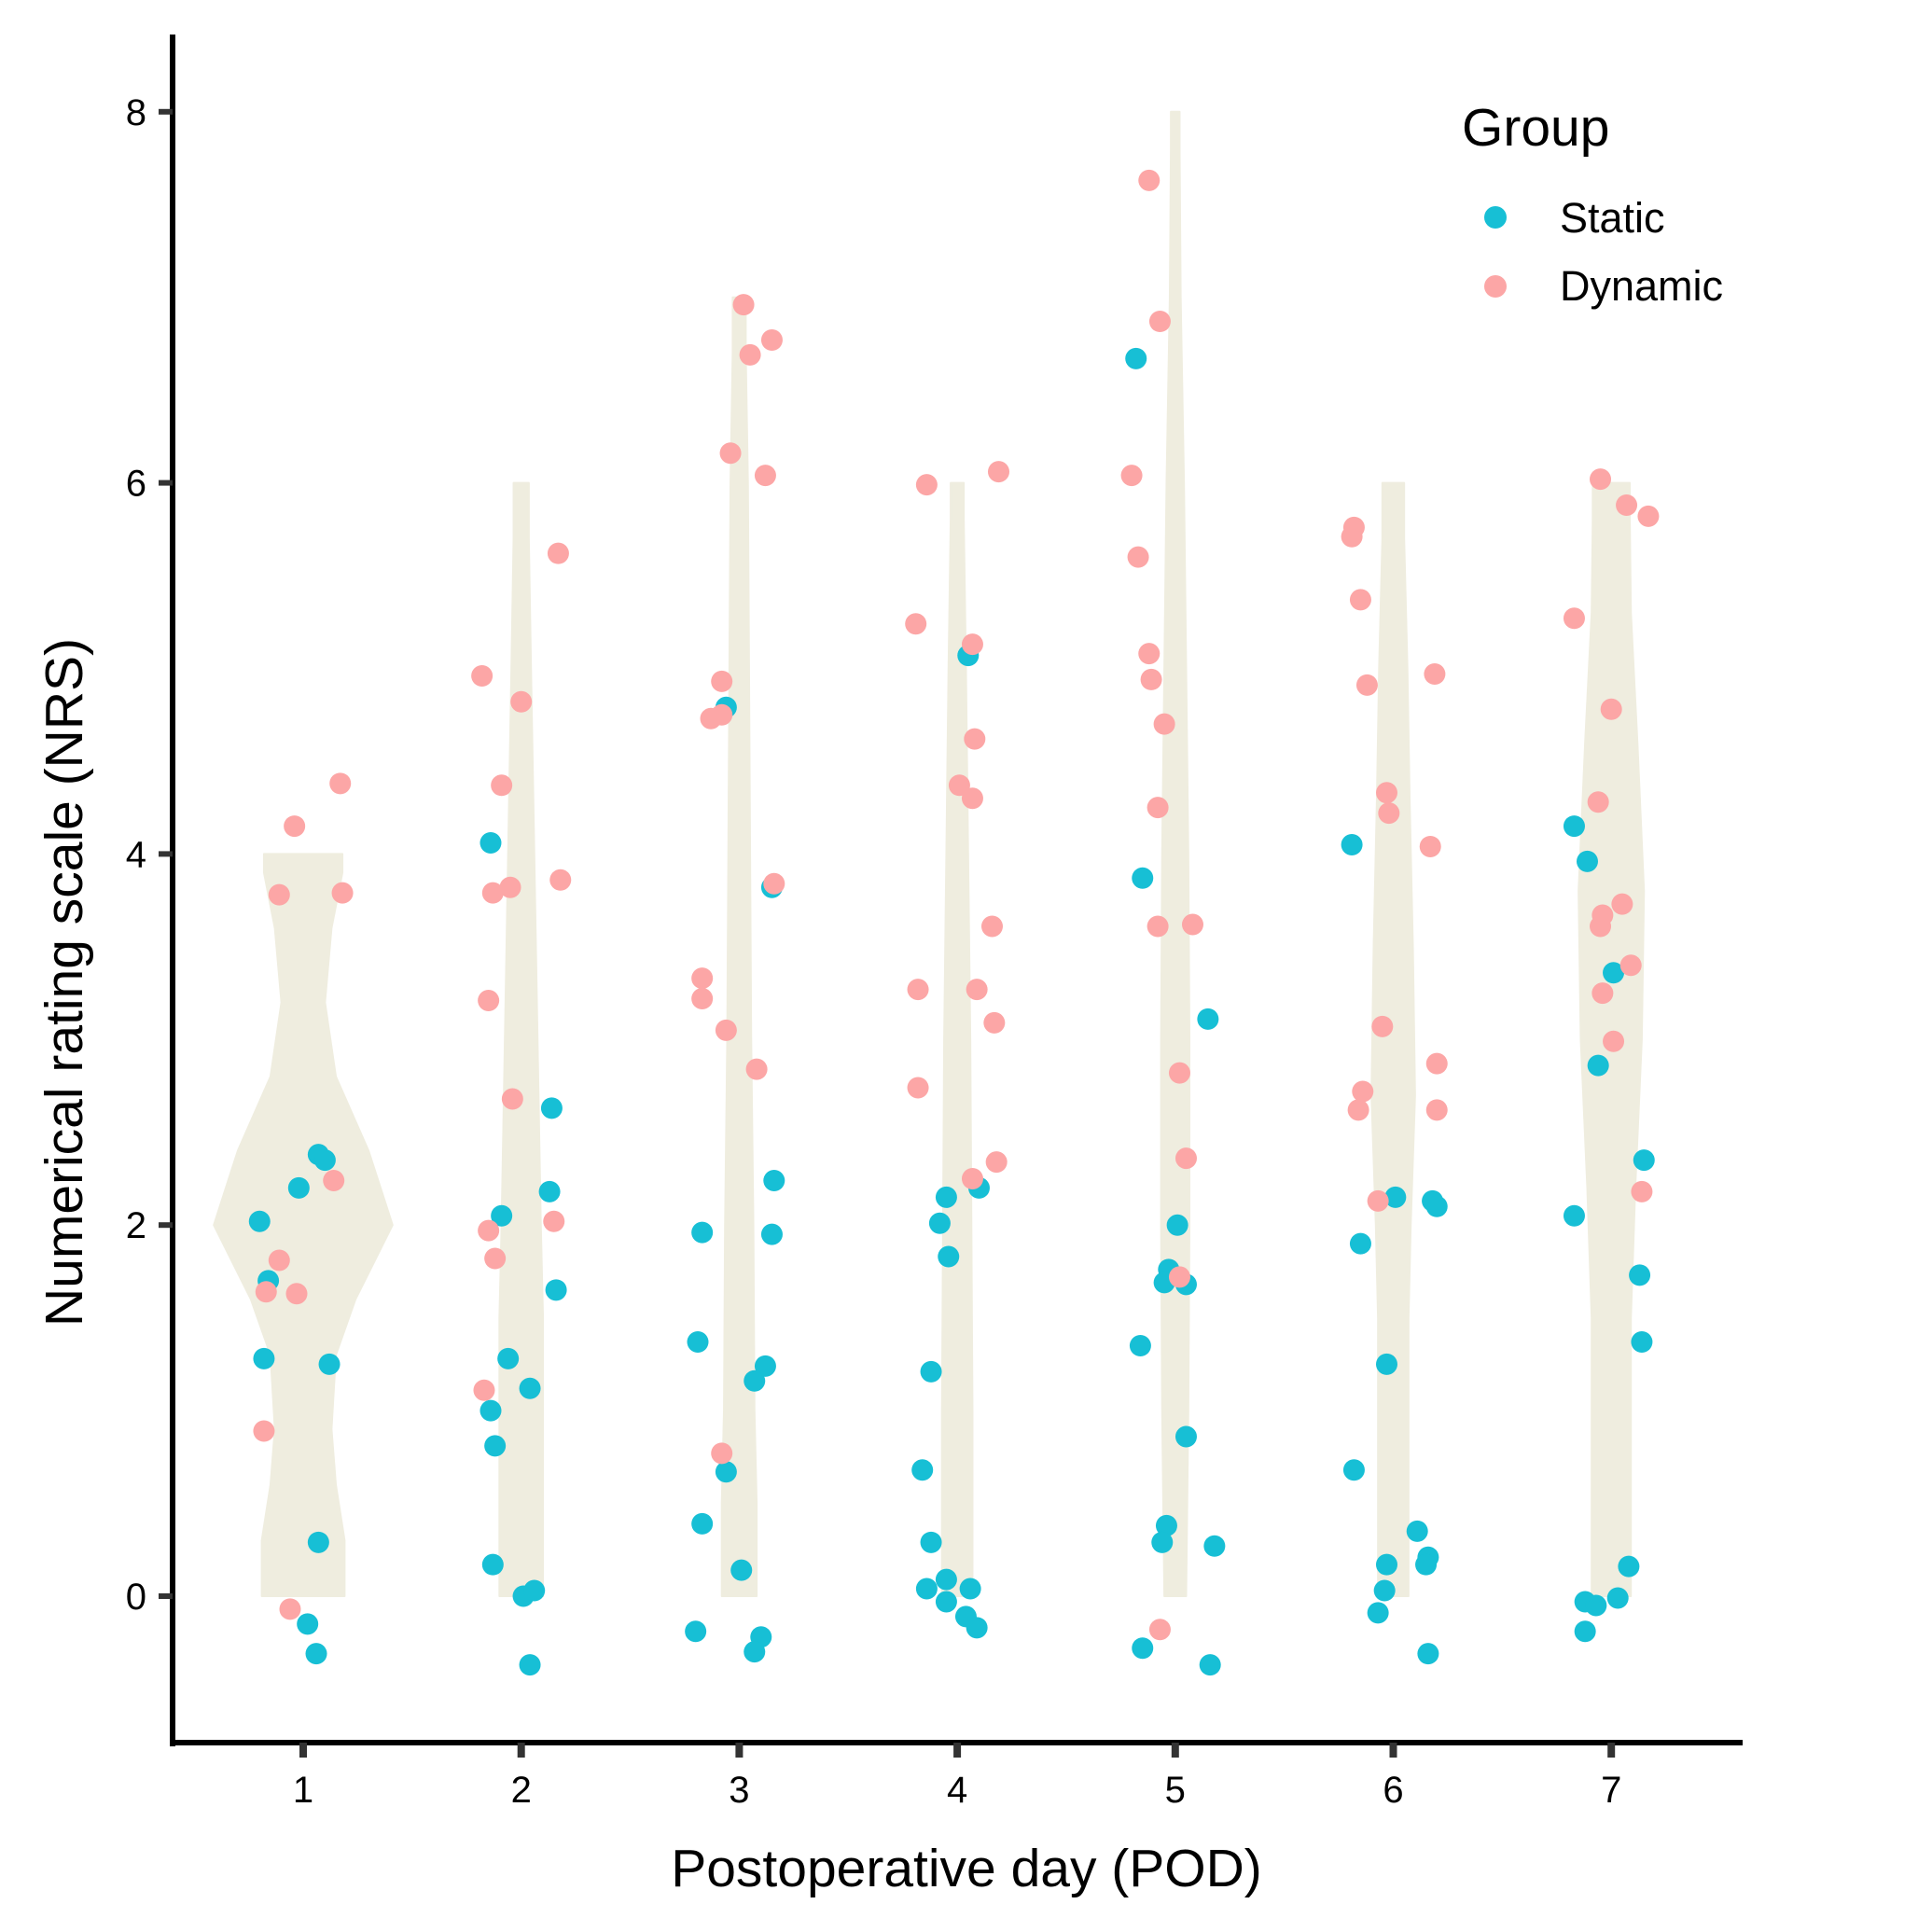 This screenshot has height=1932, width=1932. Describe the element at coordinates (1611, 1790) in the screenshot. I see `x-tick-label: 7` at that location.